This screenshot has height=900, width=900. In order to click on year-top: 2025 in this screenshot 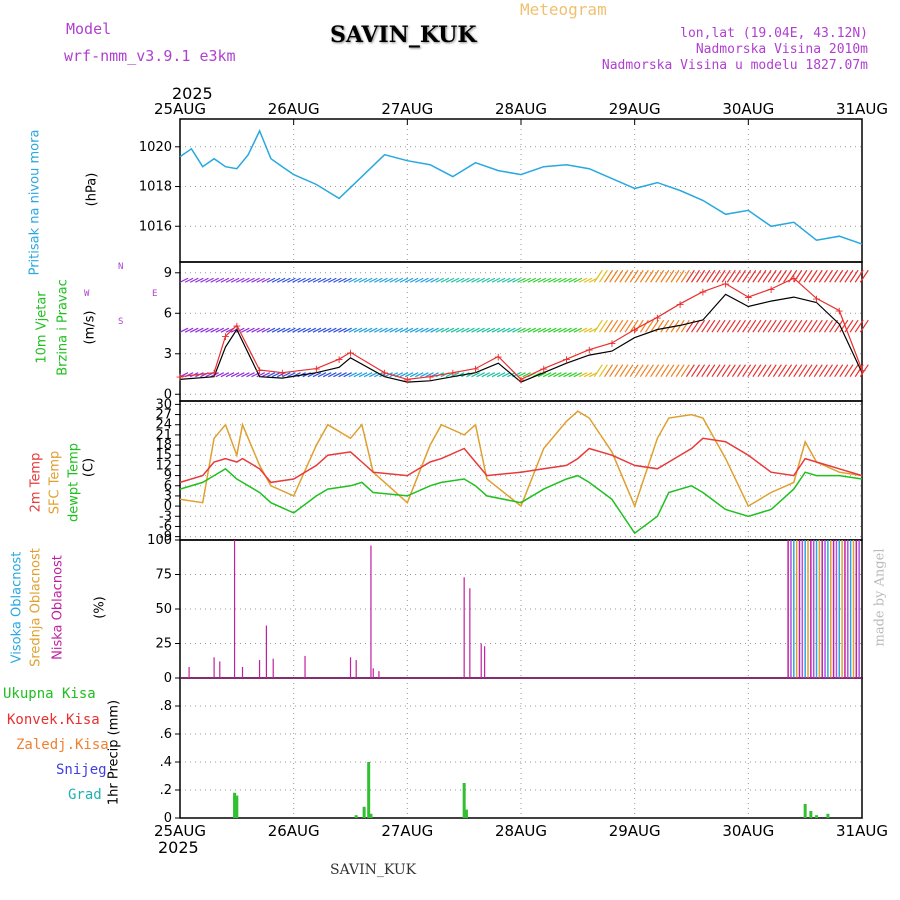, I will do `click(192, 93)`.